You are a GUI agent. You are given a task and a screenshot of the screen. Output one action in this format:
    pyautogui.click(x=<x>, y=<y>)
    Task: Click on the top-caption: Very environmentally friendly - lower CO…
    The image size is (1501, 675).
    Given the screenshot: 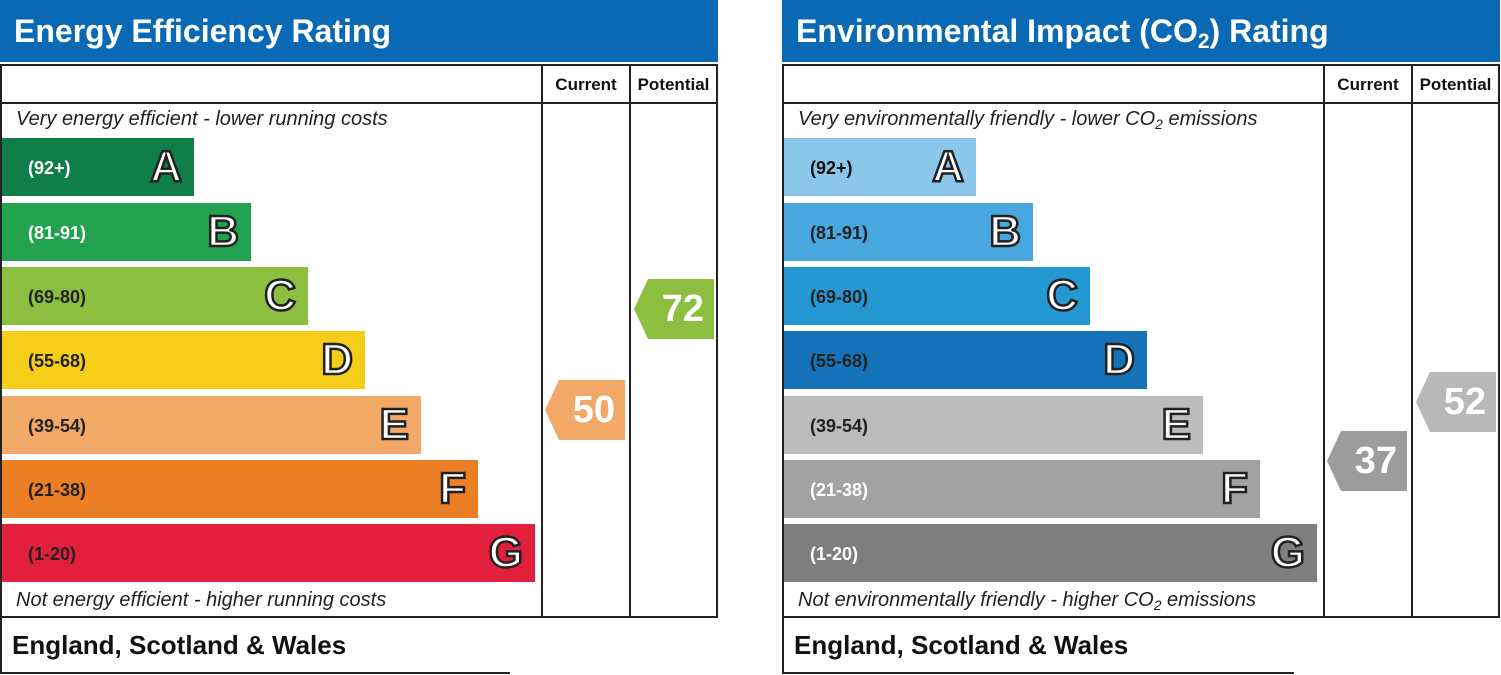 What is the action you would take?
    pyautogui.click(x=1028, y=120)
    